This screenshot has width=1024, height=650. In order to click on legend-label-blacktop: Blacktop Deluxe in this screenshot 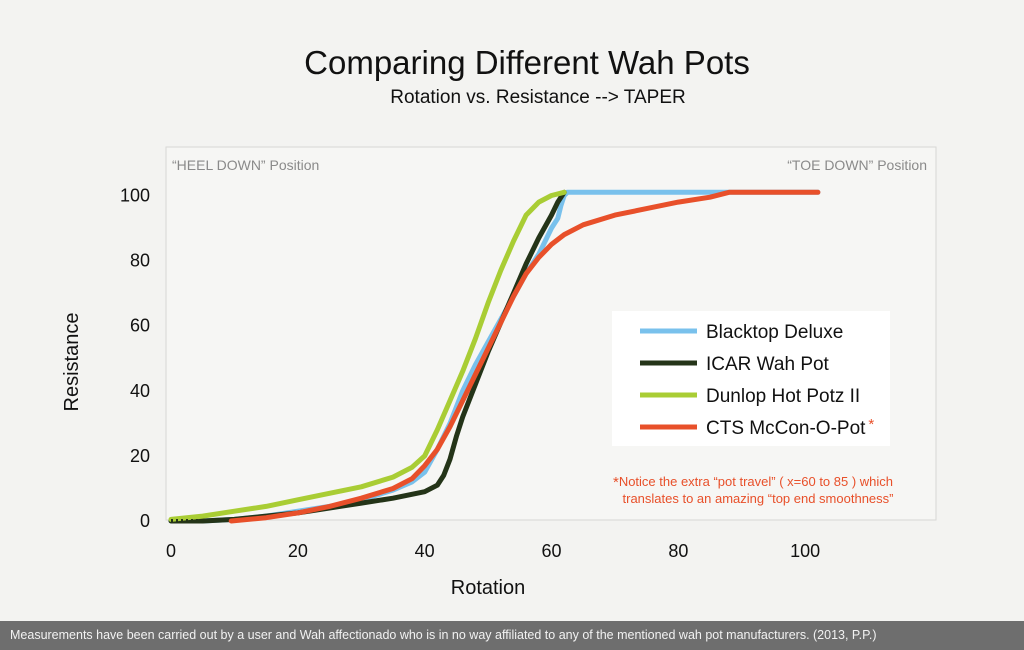, I will do `click(774, 332)`.